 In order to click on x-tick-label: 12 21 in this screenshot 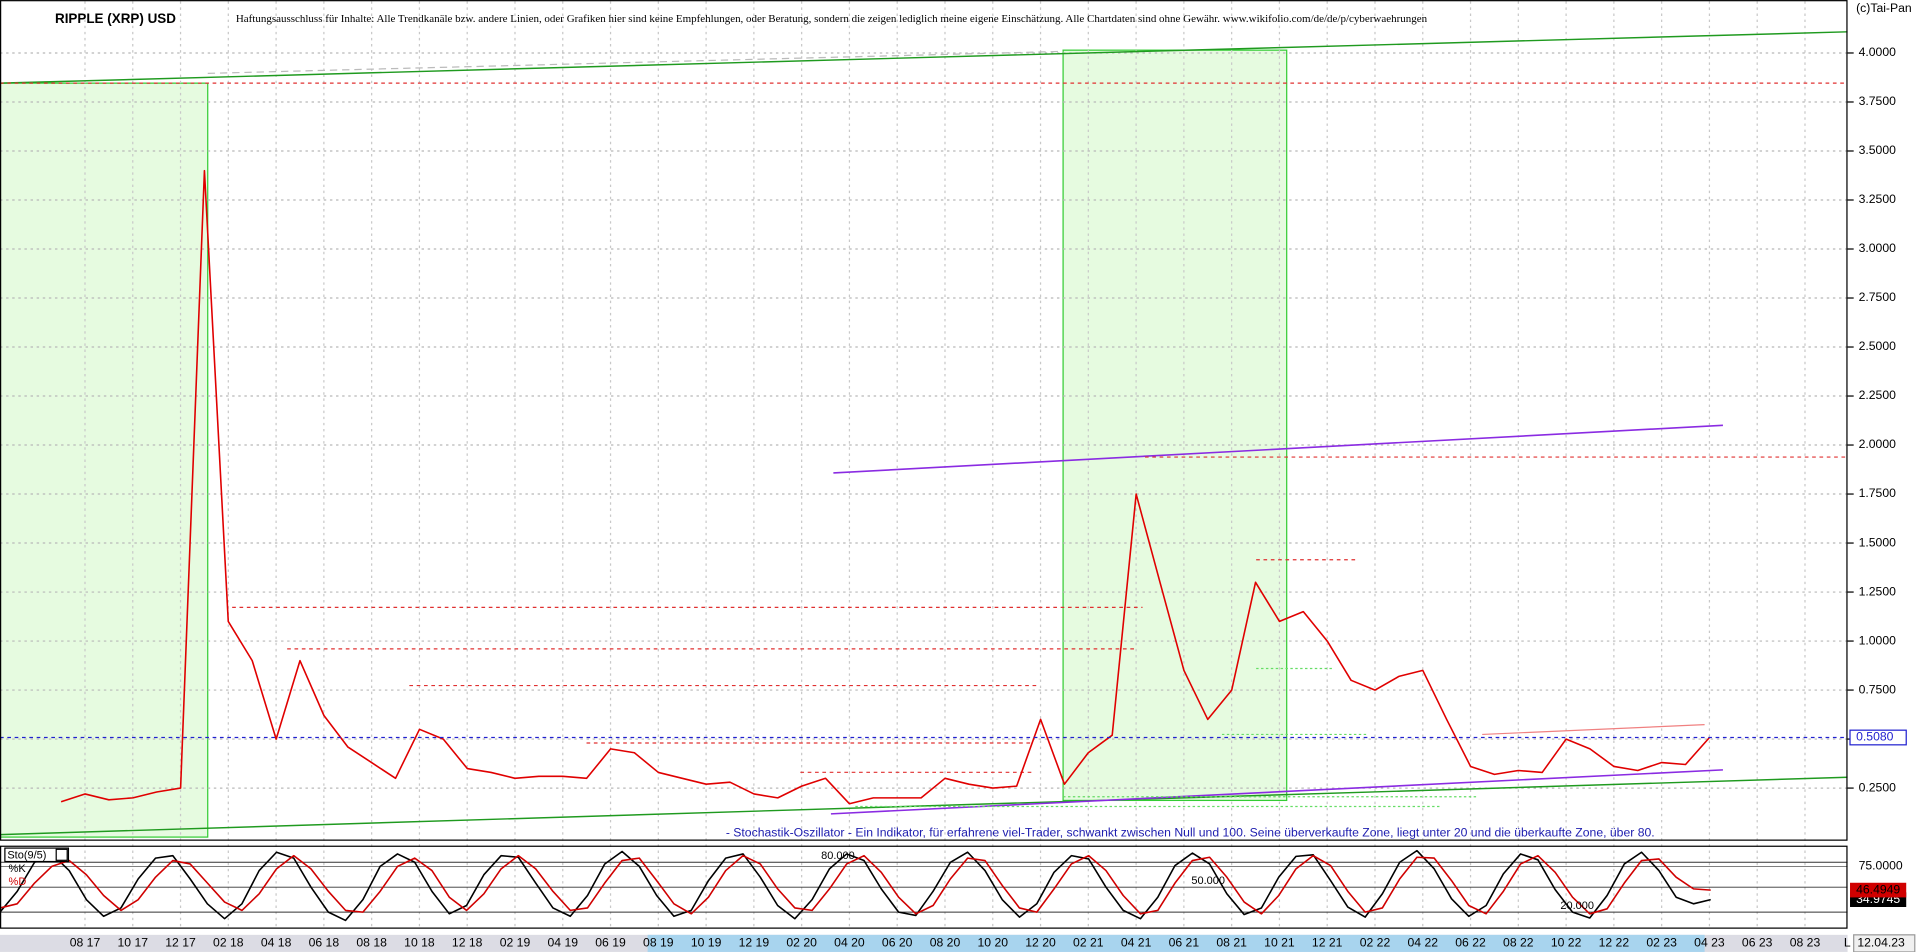, I will do `click(1327, 943)`.